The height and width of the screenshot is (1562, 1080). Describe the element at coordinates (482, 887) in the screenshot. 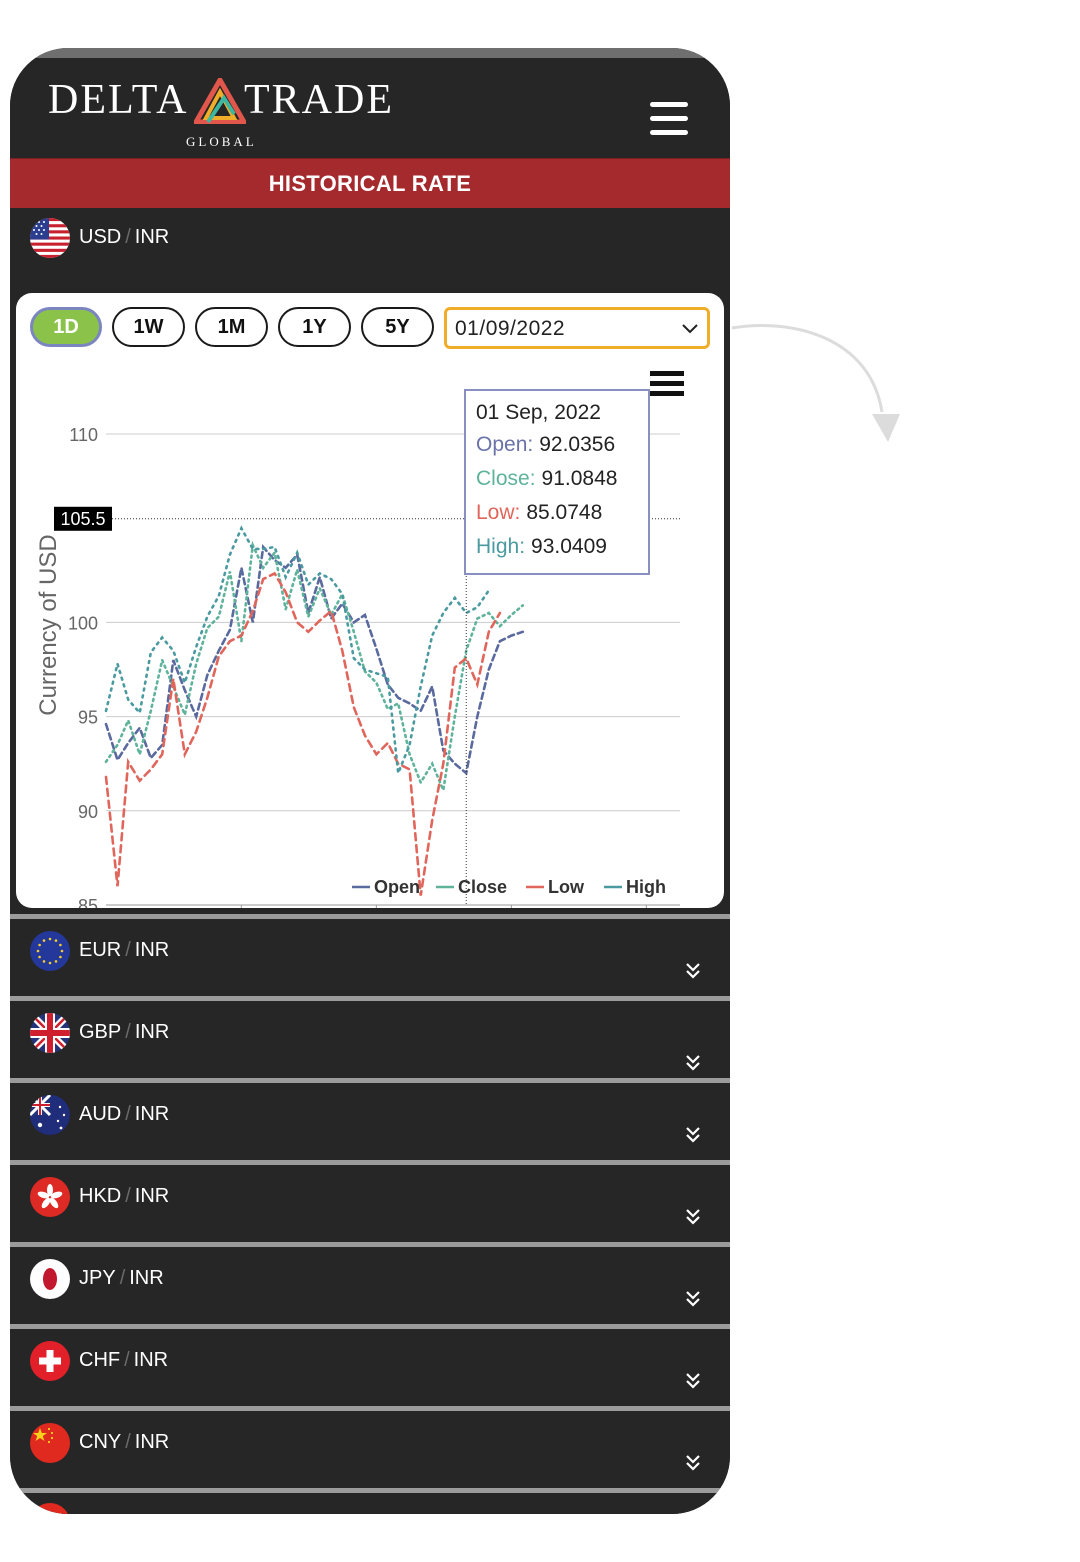

I see `legend-label-close: Close` at that location.